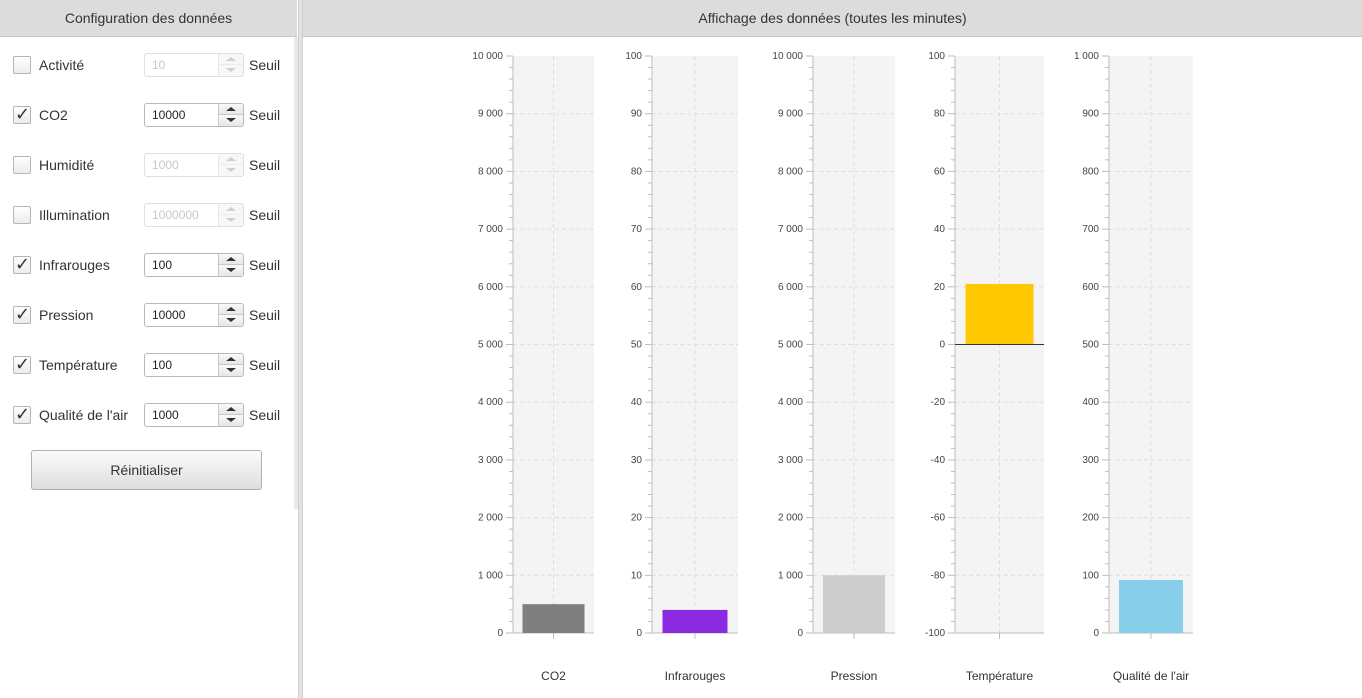 The image size is (1362, 698). I want to click on activite-checkbox: ✓, so click(22, 65).